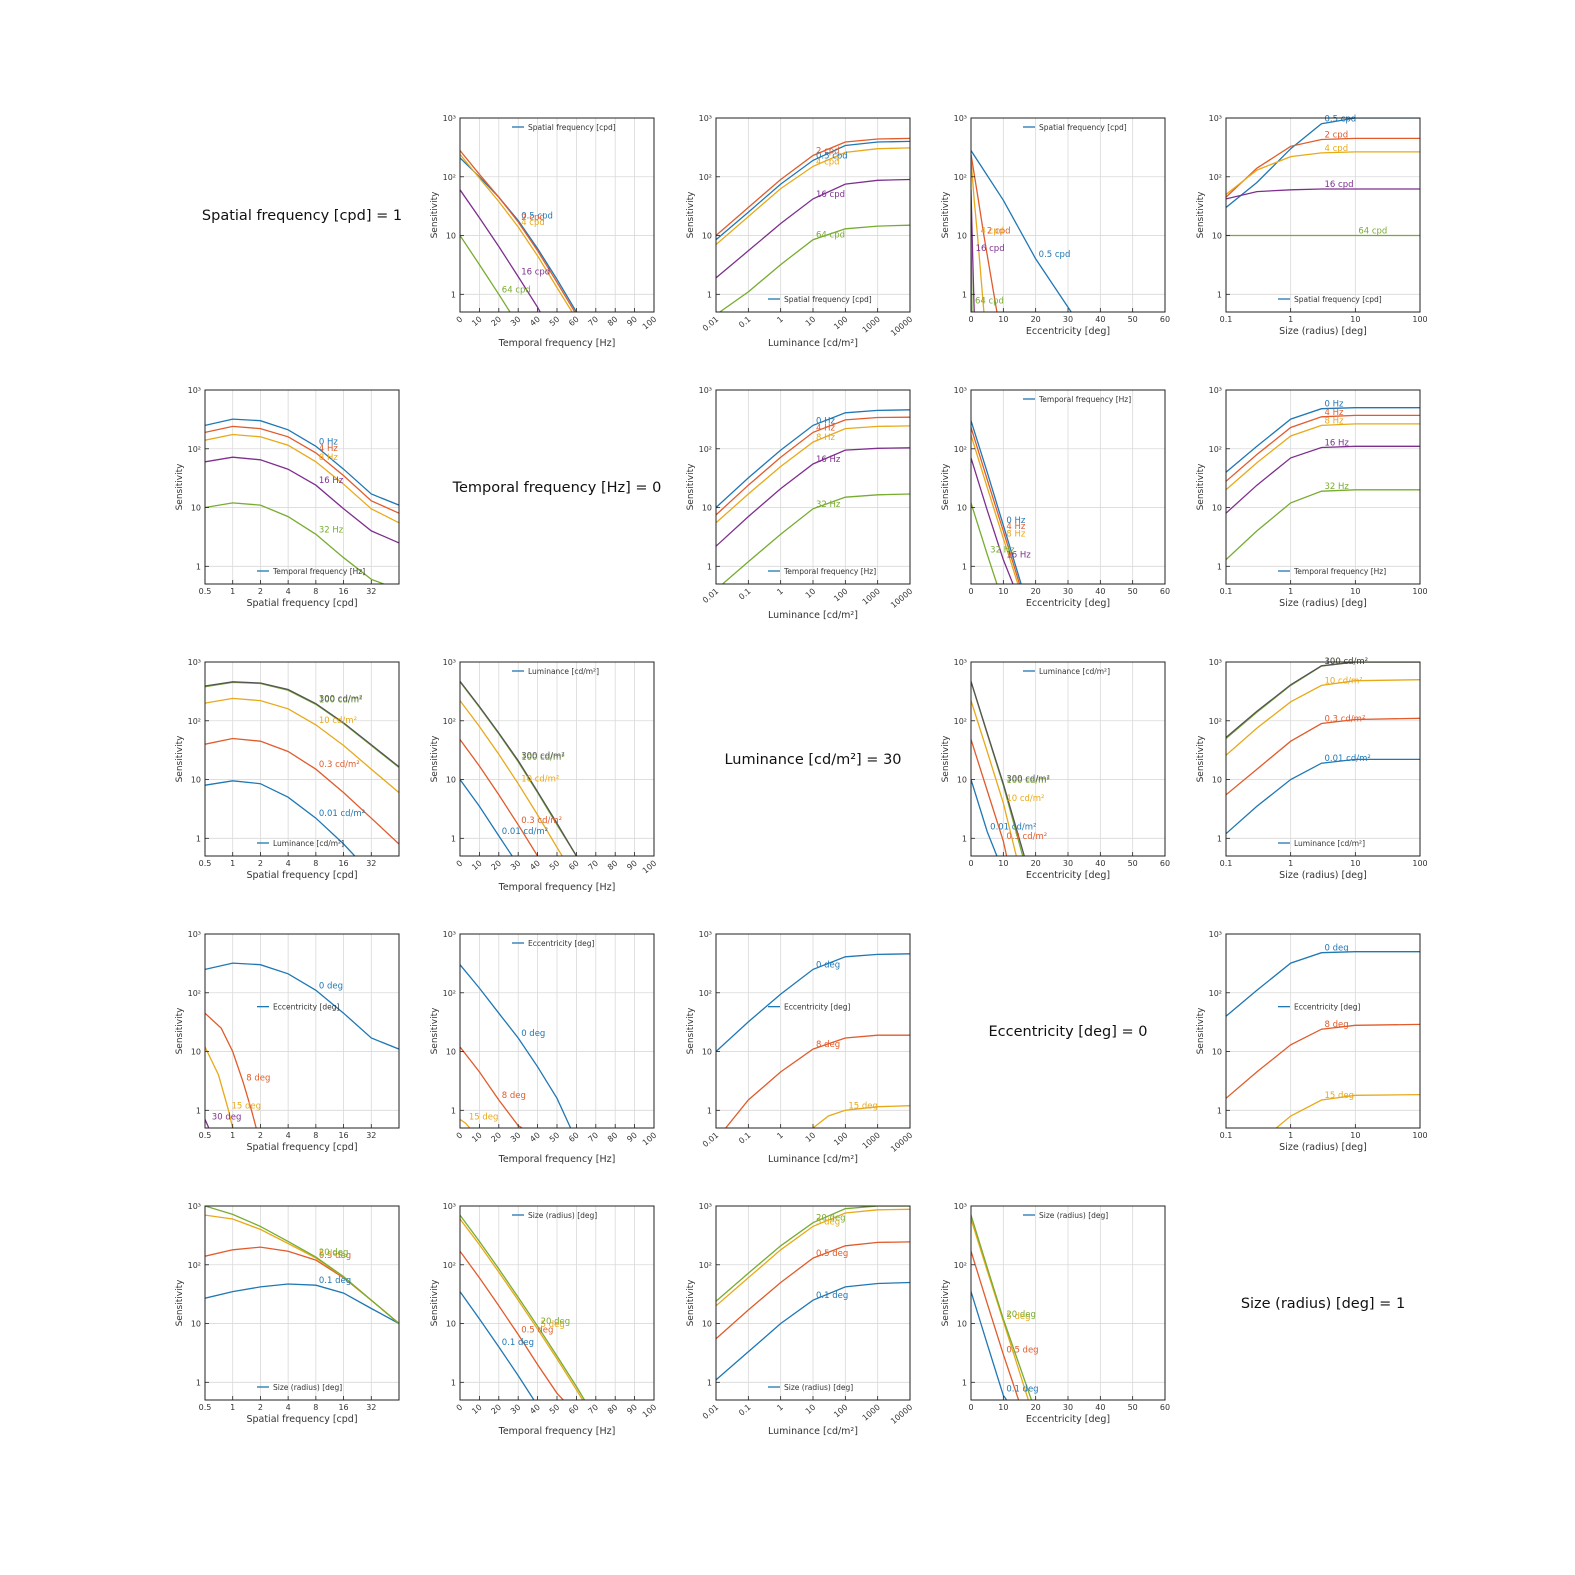 The height and width of the screenshot is (1575, 1575). Describe the element at coordinates (632, 1137) in the screenshot. I see `x-tick-label: 90` at that location.